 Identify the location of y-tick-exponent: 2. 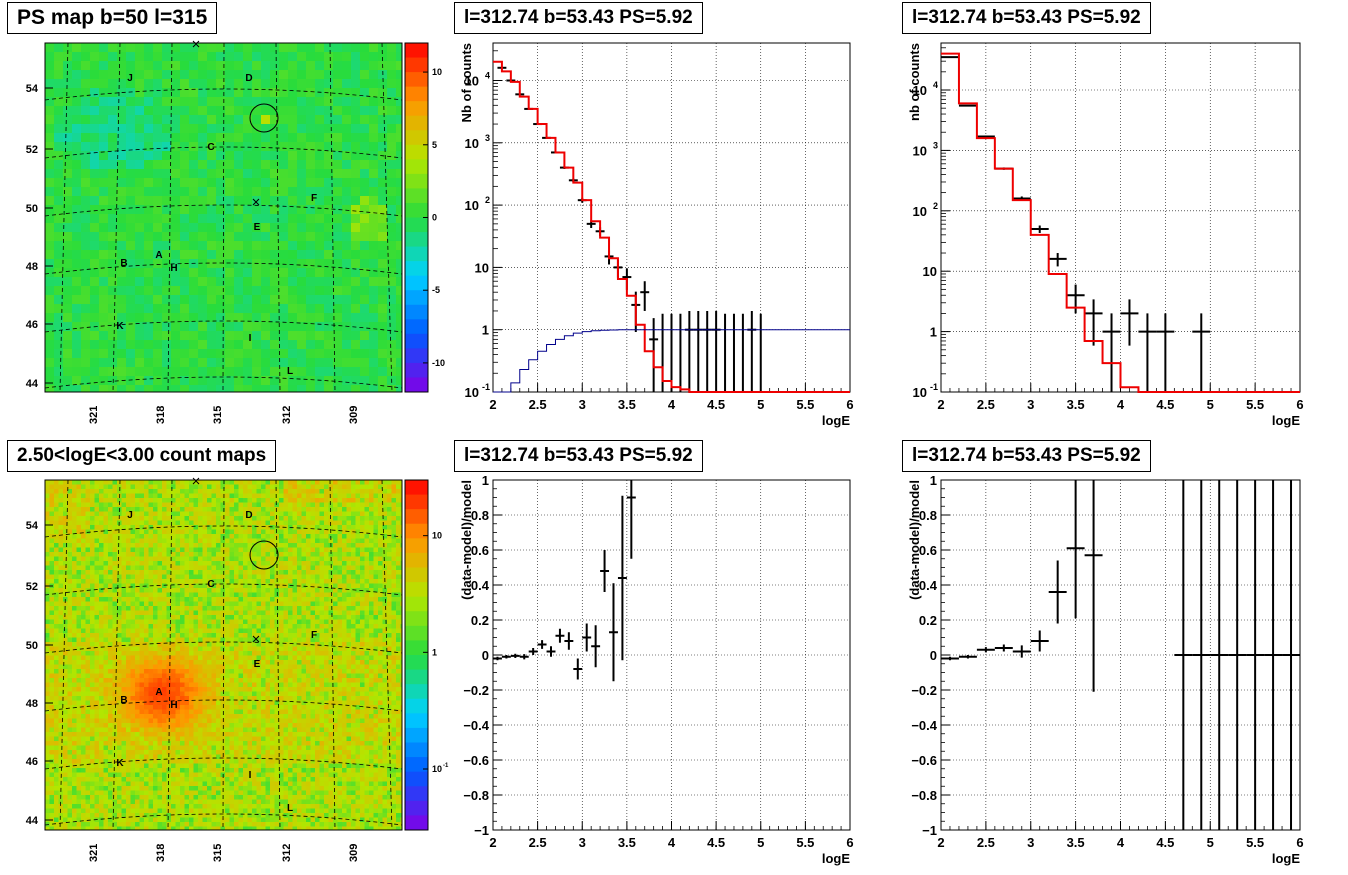
(935, 206).